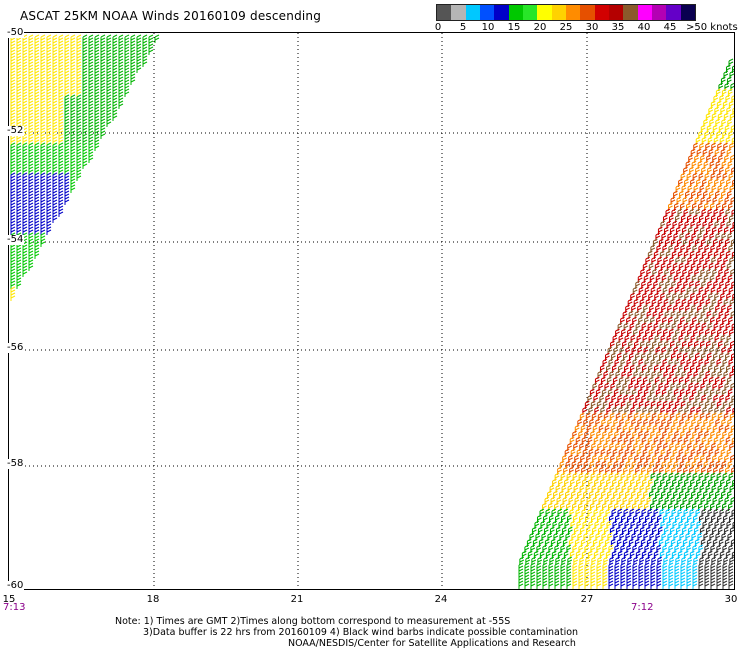  Describe the element at coordinates (566, 27) in the screenshot. I see `color-scale-label: 25` at that location.